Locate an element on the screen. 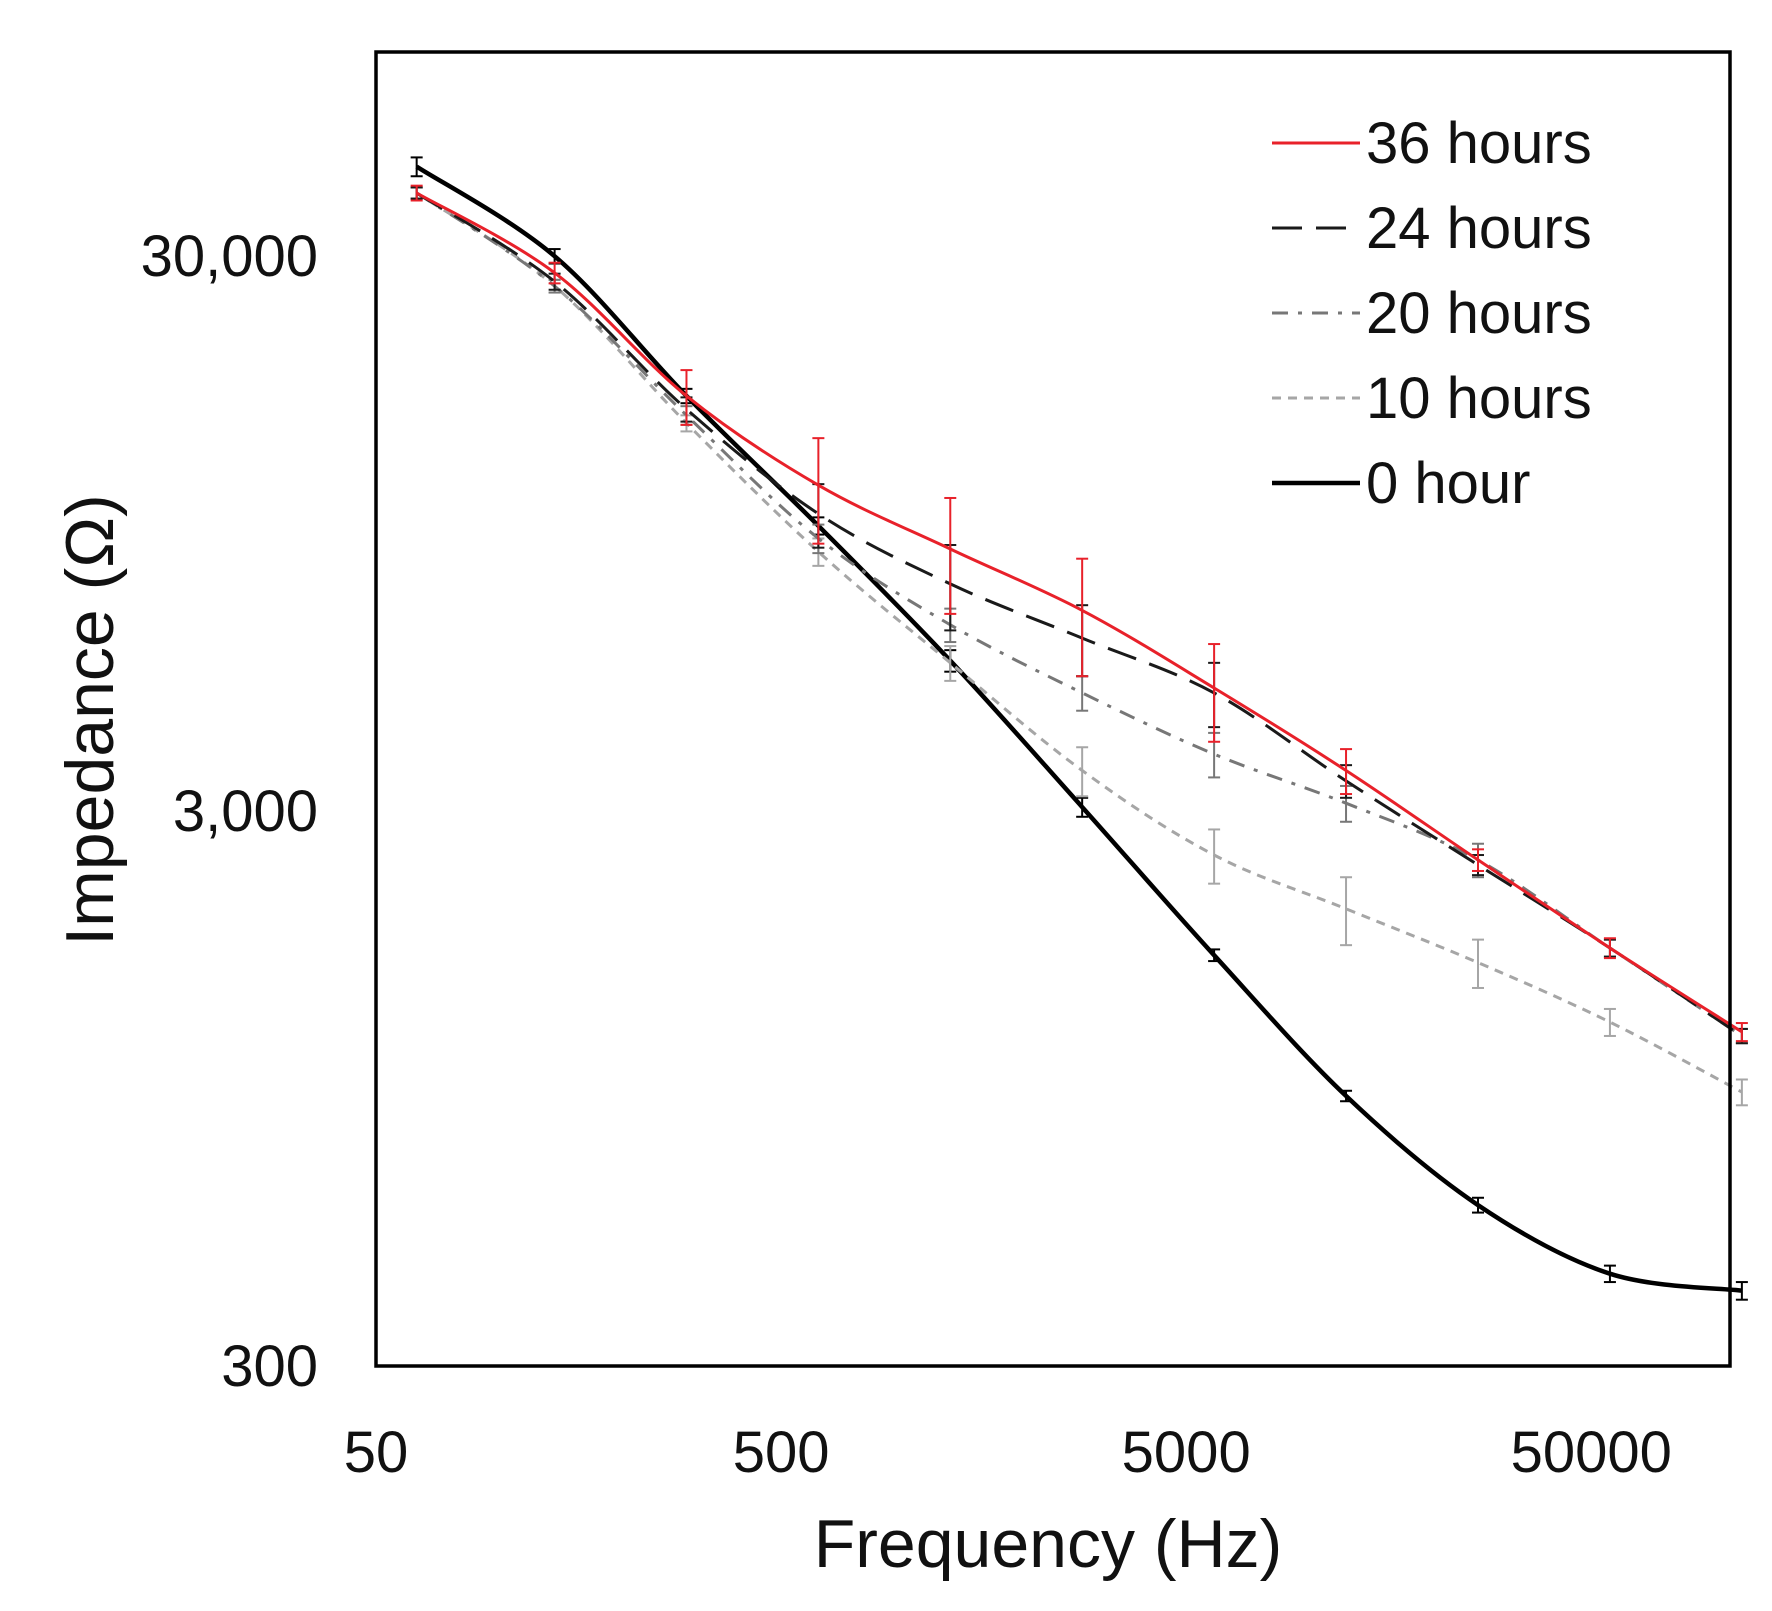 The width and height of the screenshot is (1772, 1611). y-tick-label: 300 is located at coordinates (269, 1366).